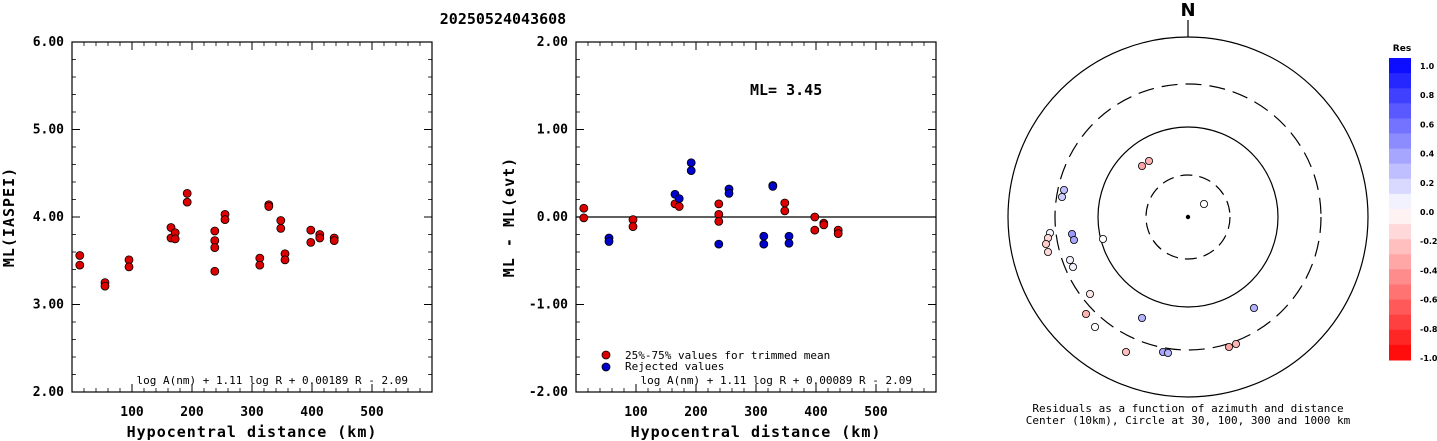  What do you see at coordinates (756, 412) in the screenshot?
I see `plot2-xtick-label: 300` at bounding box center [756, 412].